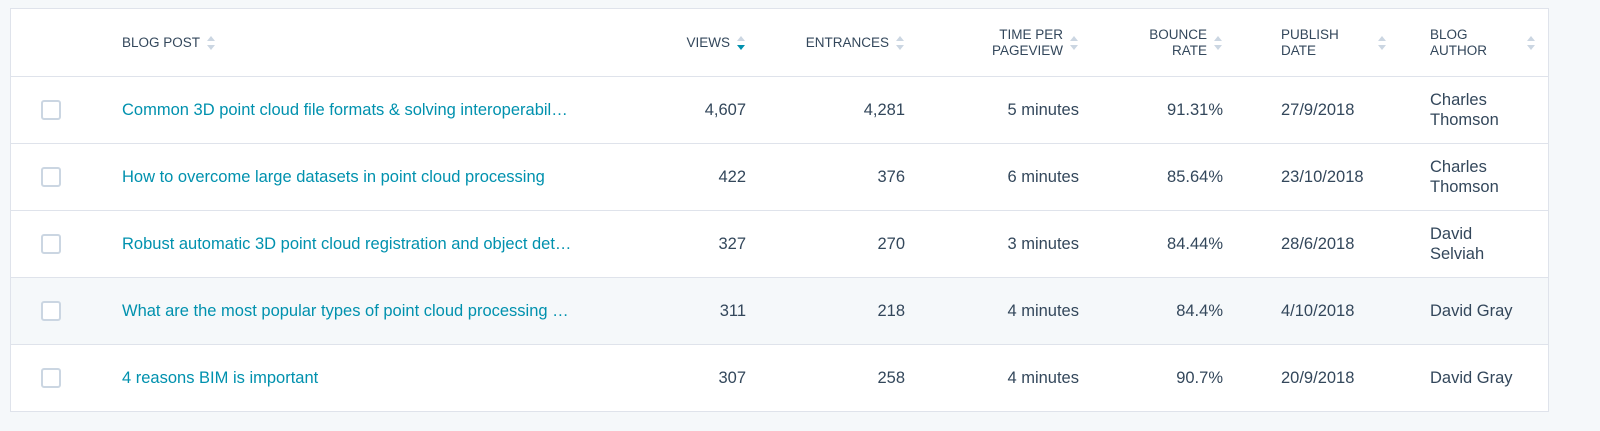 This screenshot has width=1600, height=431. I want to click on table-cell: 23/10/2018, so click(1326, 177).